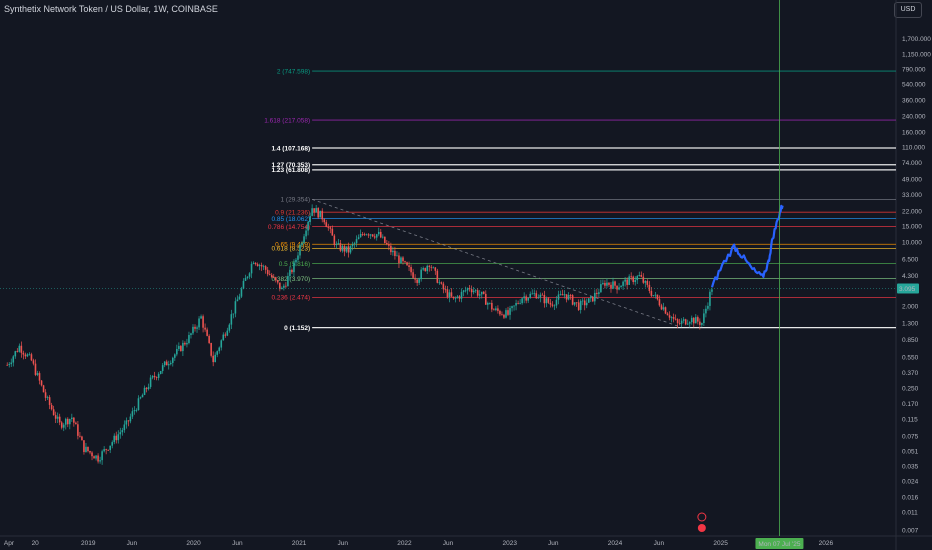  Describe the element at coordinates (916, 39) in the screenshot. I see `price-tick-label: 1,700.000` at that location.